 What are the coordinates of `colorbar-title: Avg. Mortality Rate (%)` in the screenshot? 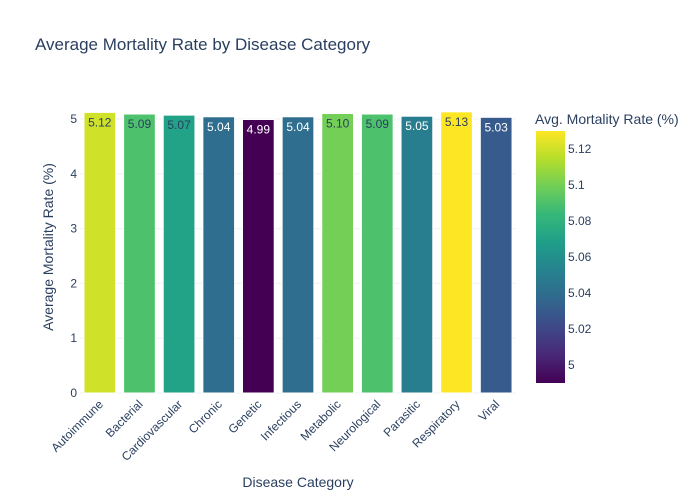 It's located at (607, 119).